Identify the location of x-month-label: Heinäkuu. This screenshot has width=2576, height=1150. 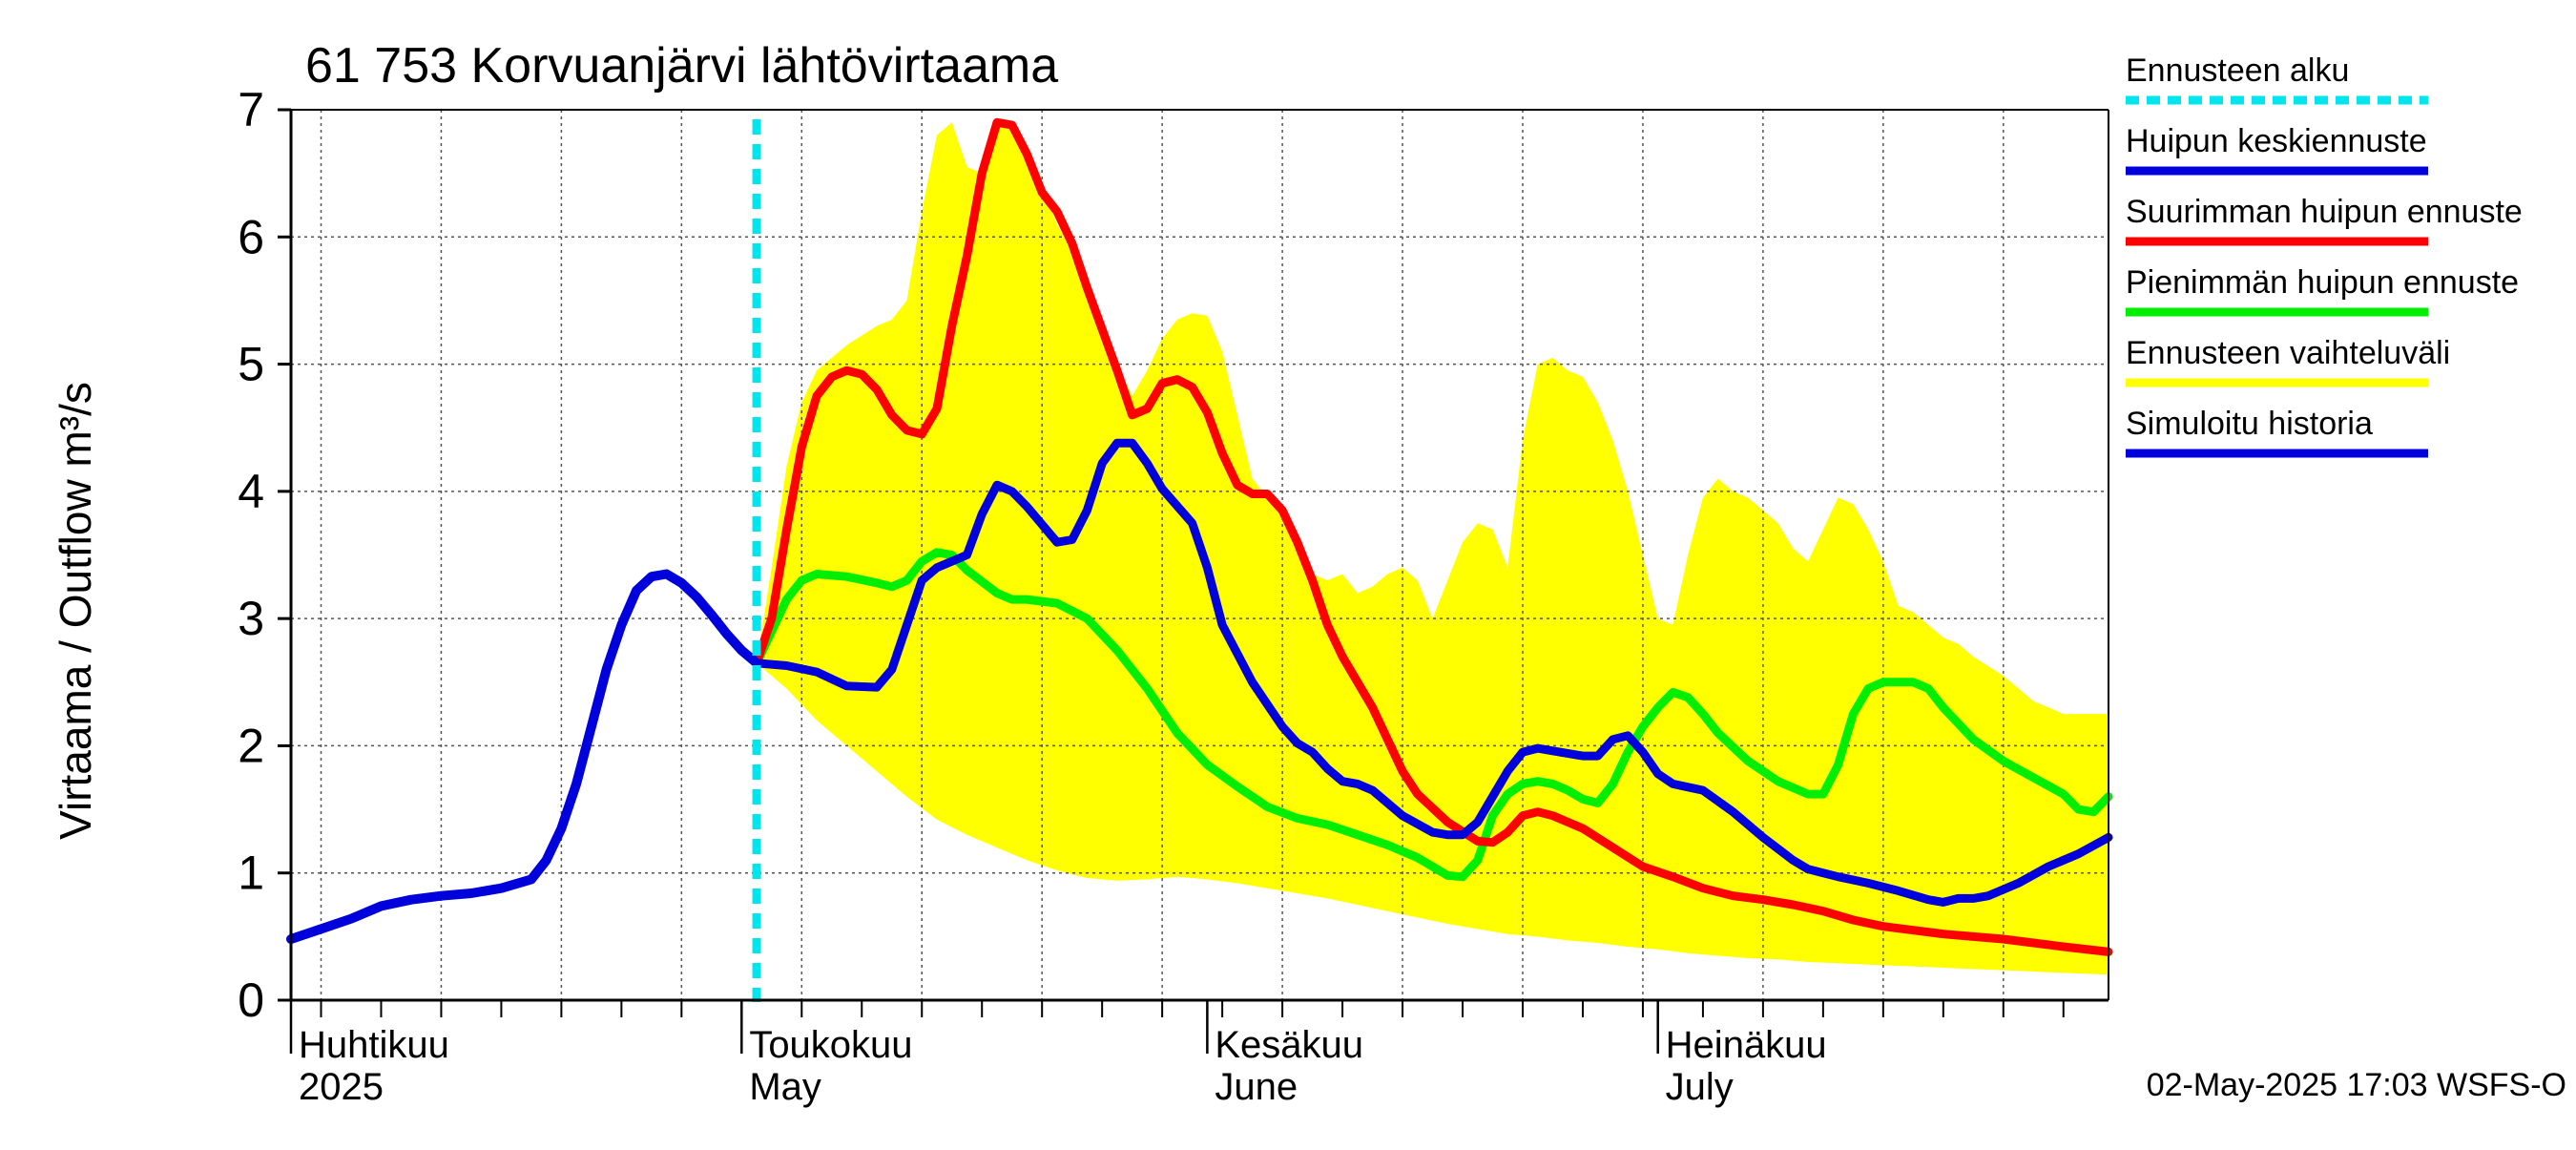
(1746, 1045).